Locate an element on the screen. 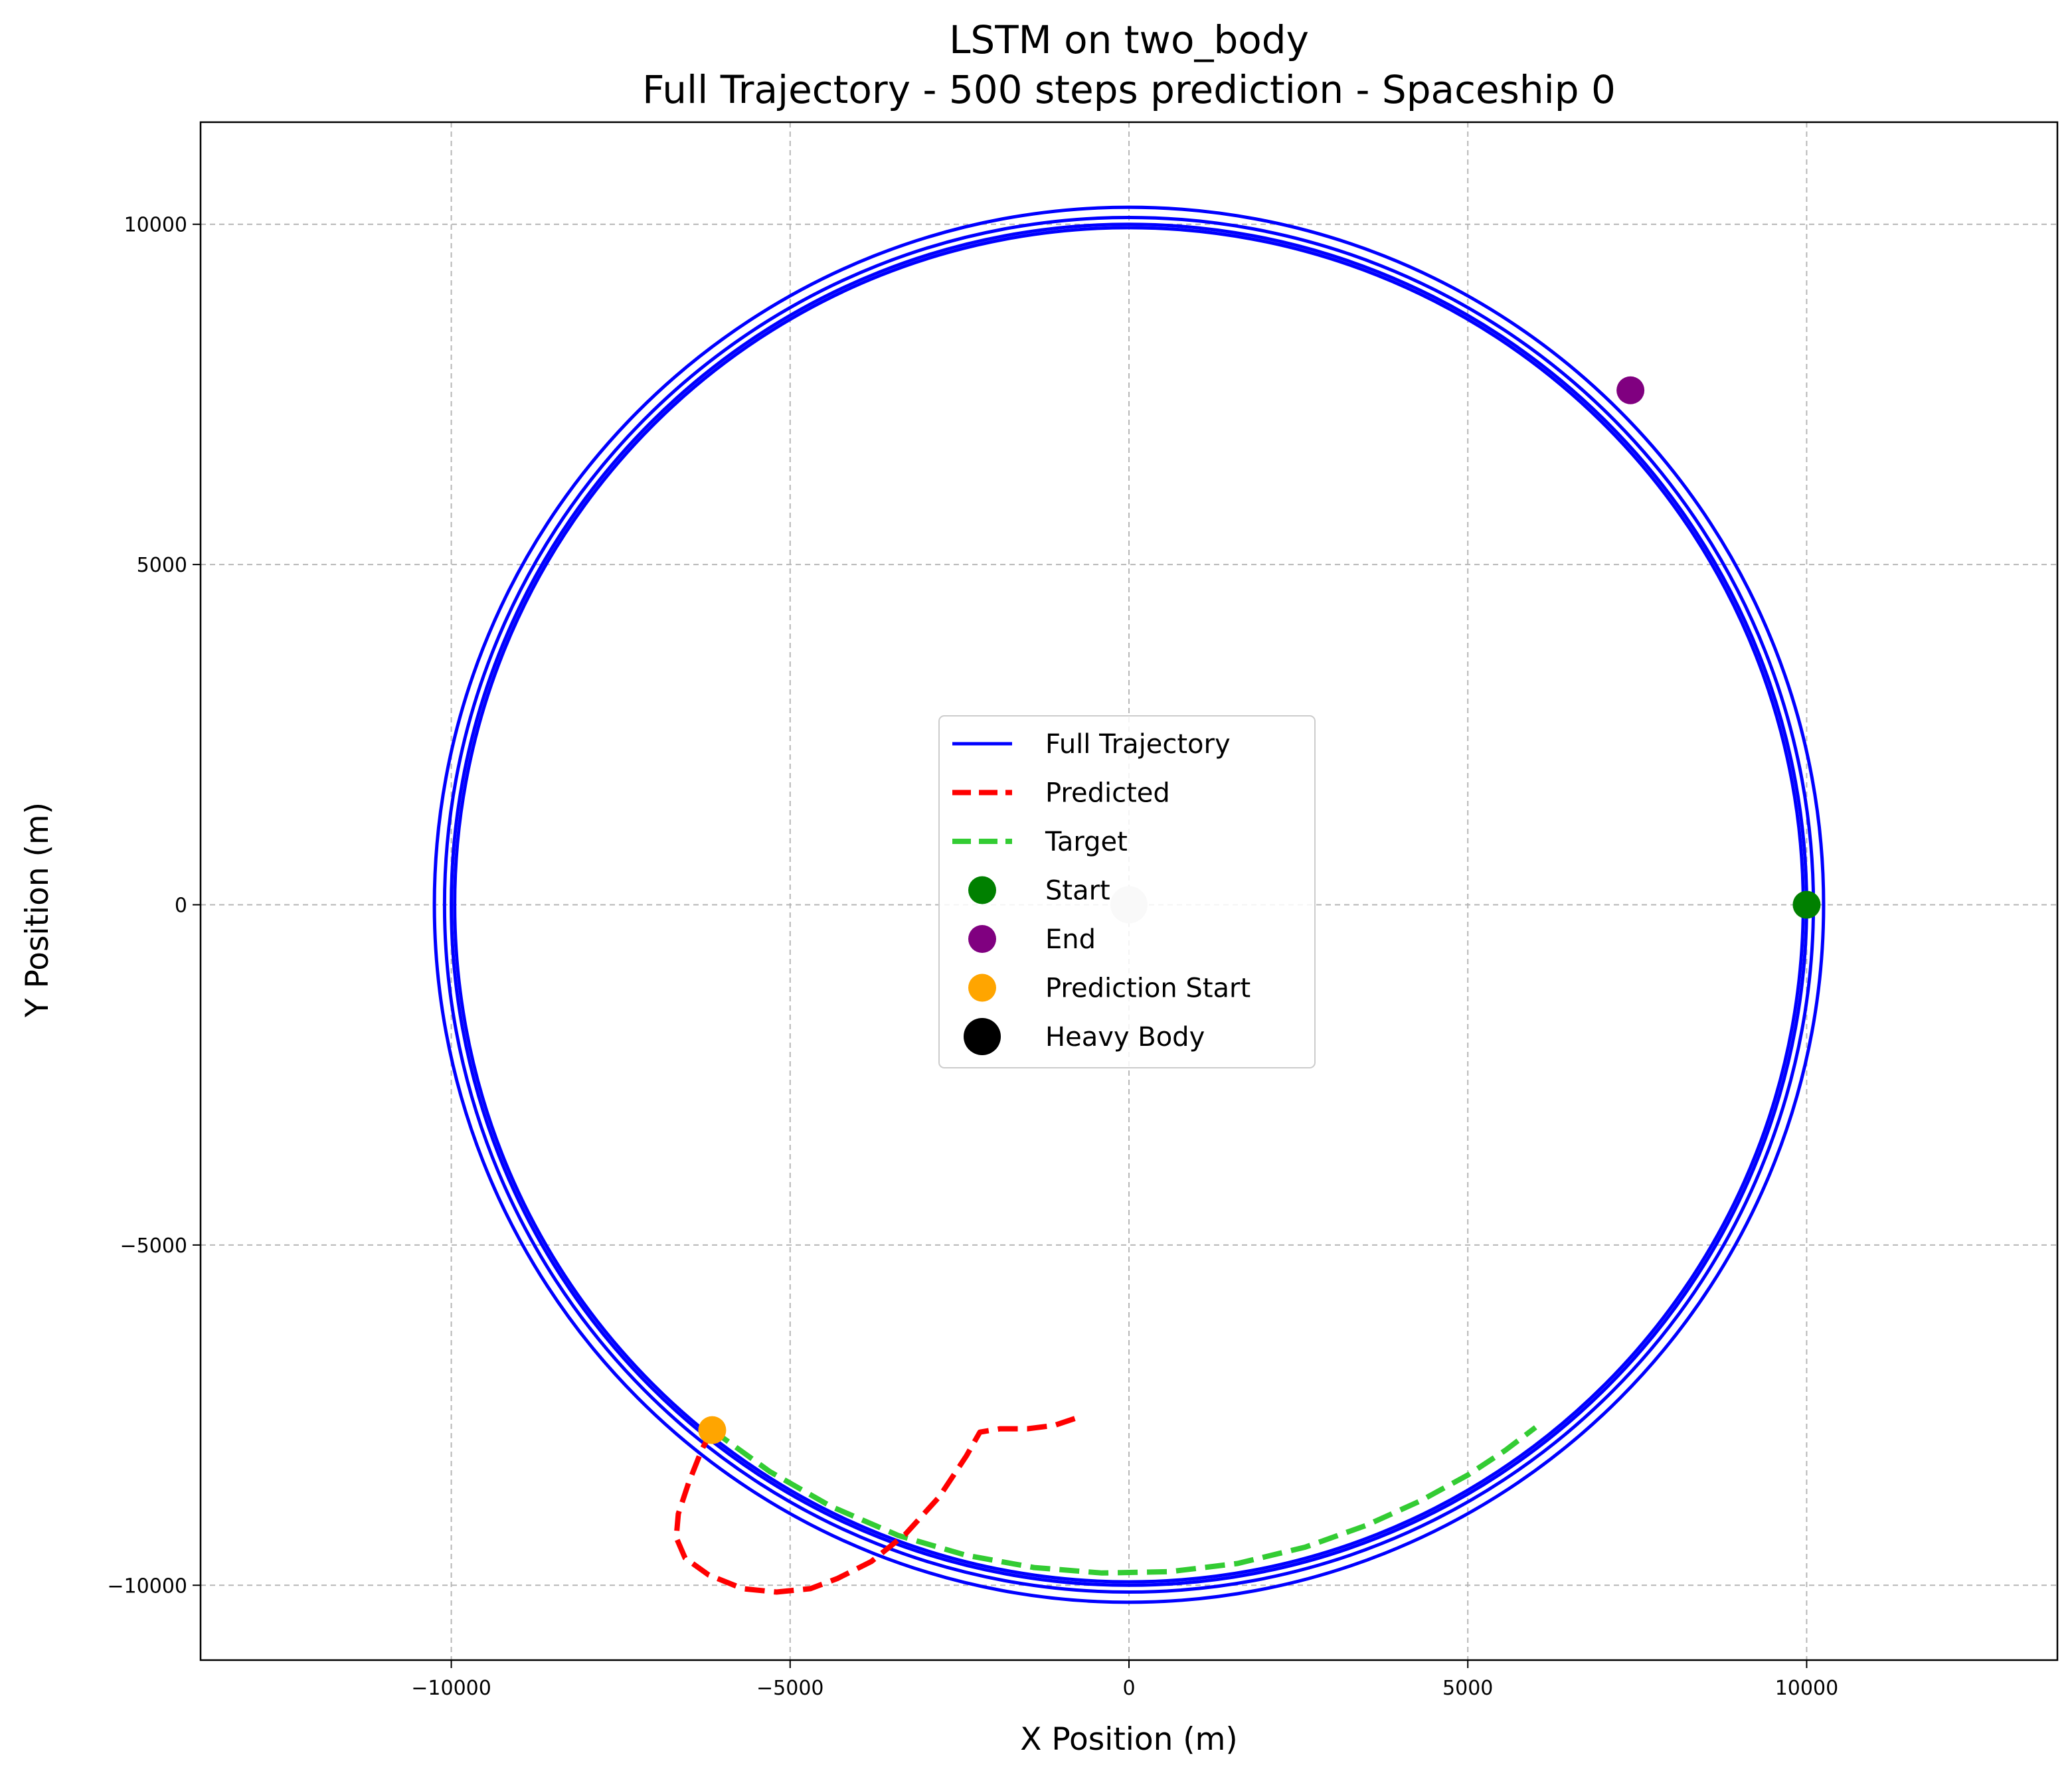  legend-label-prediction-start: Prediction Start is located at coordinates (1148, 988).